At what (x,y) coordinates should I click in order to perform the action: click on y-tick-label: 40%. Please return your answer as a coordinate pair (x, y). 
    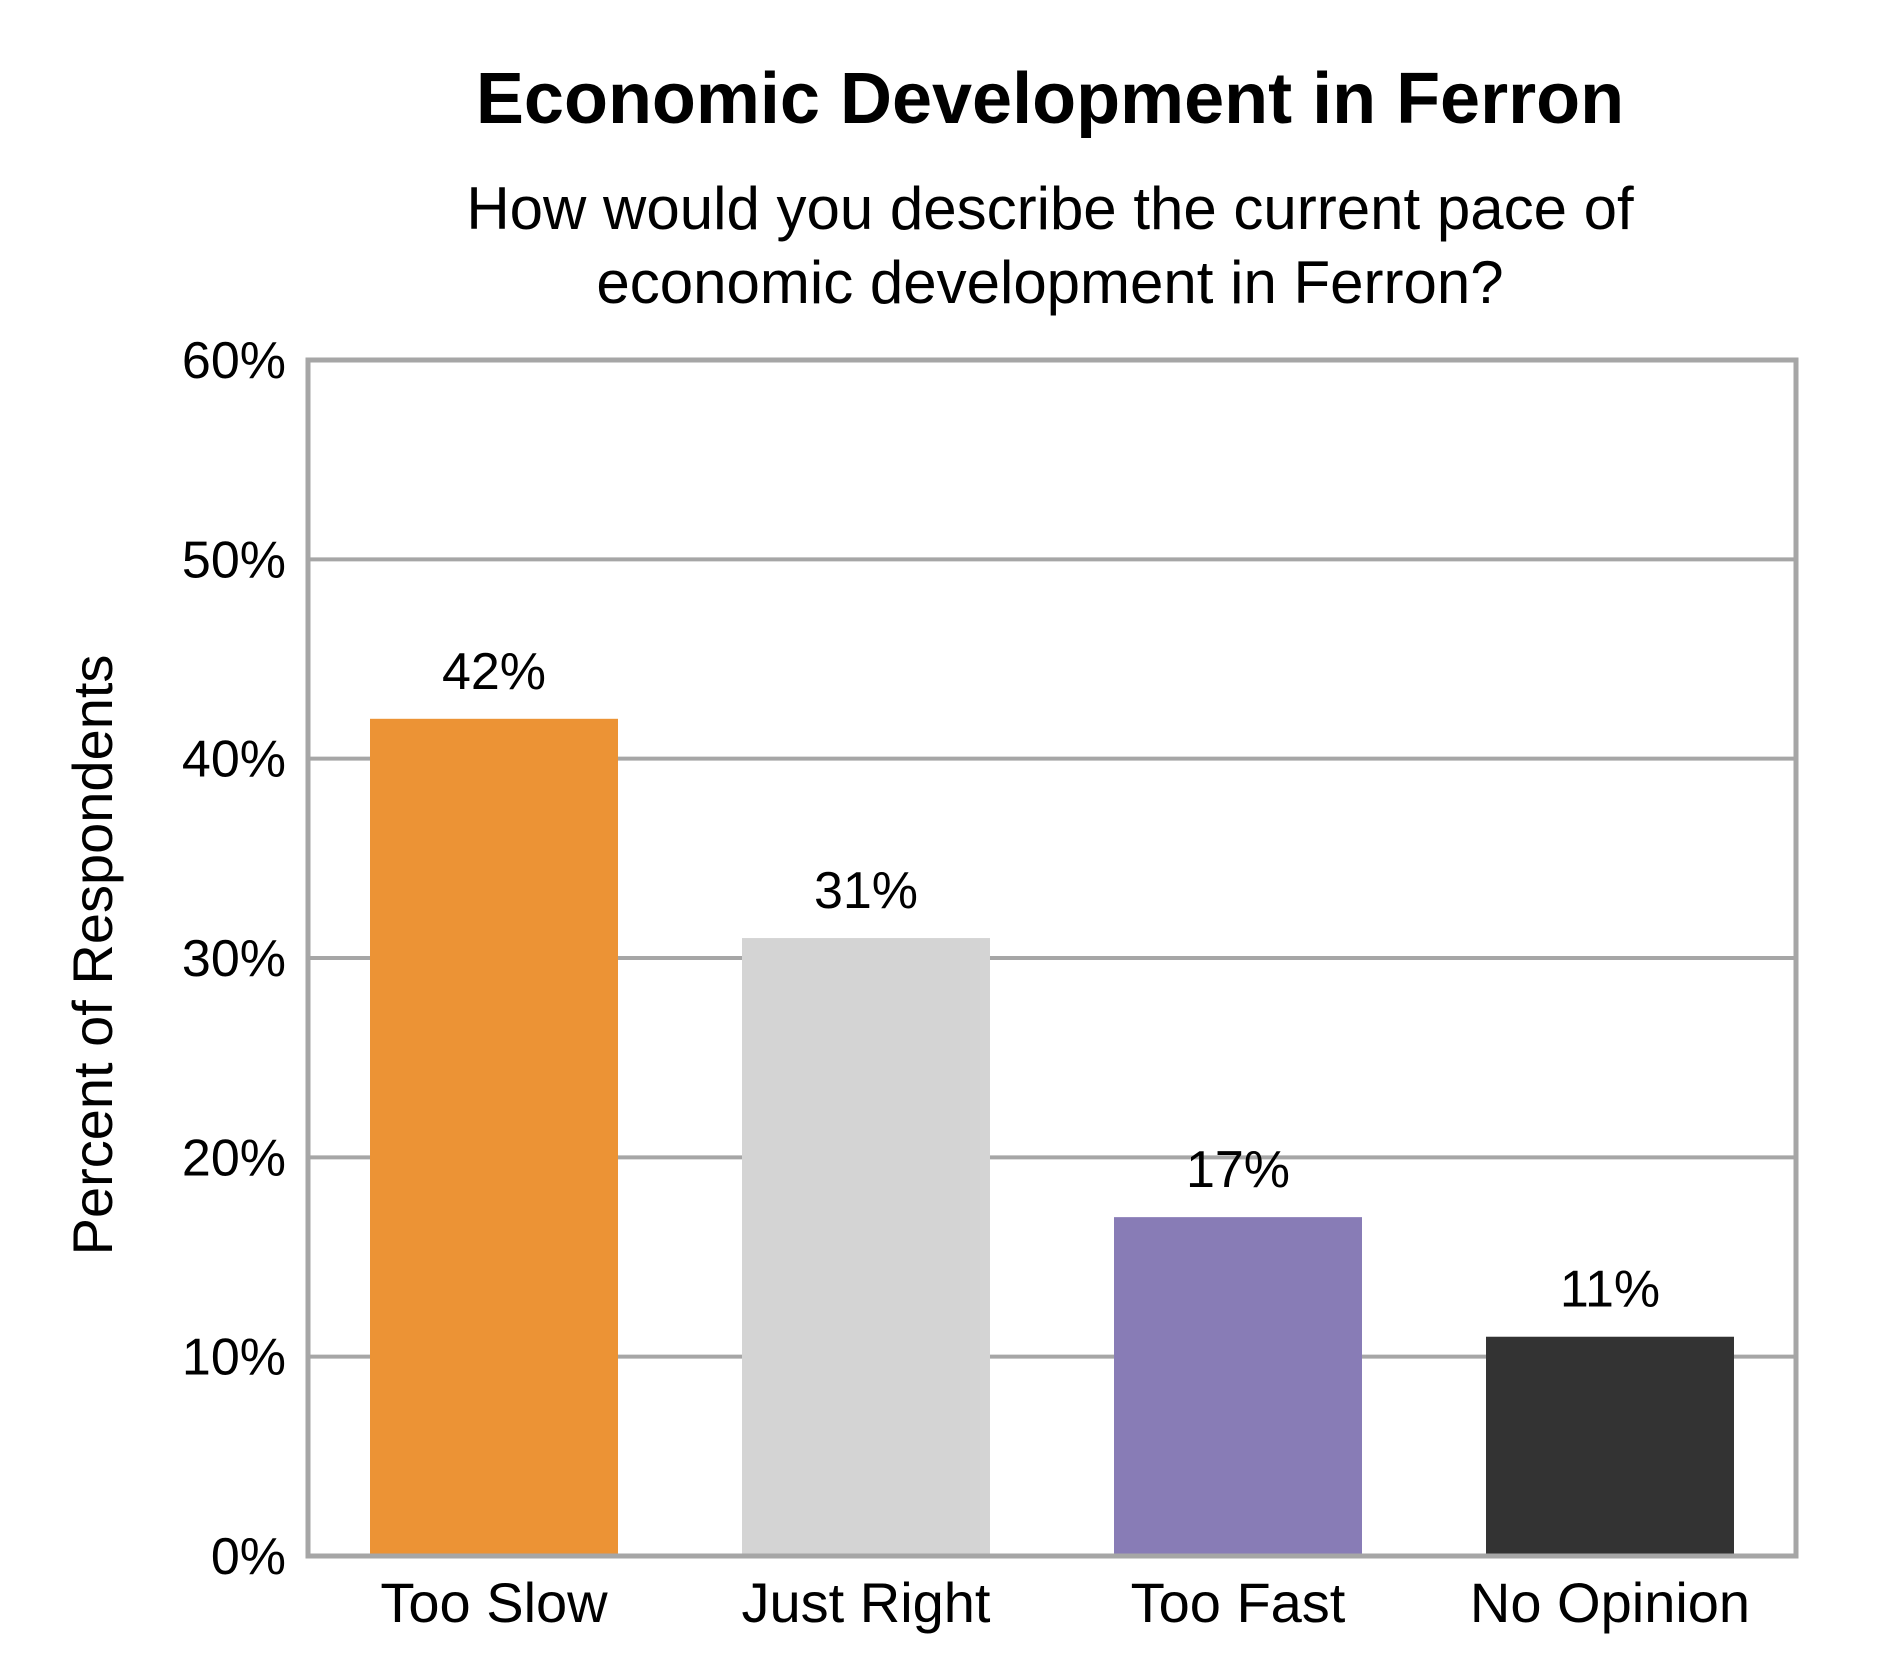
    Looking at the image, I should click on (234, 760).